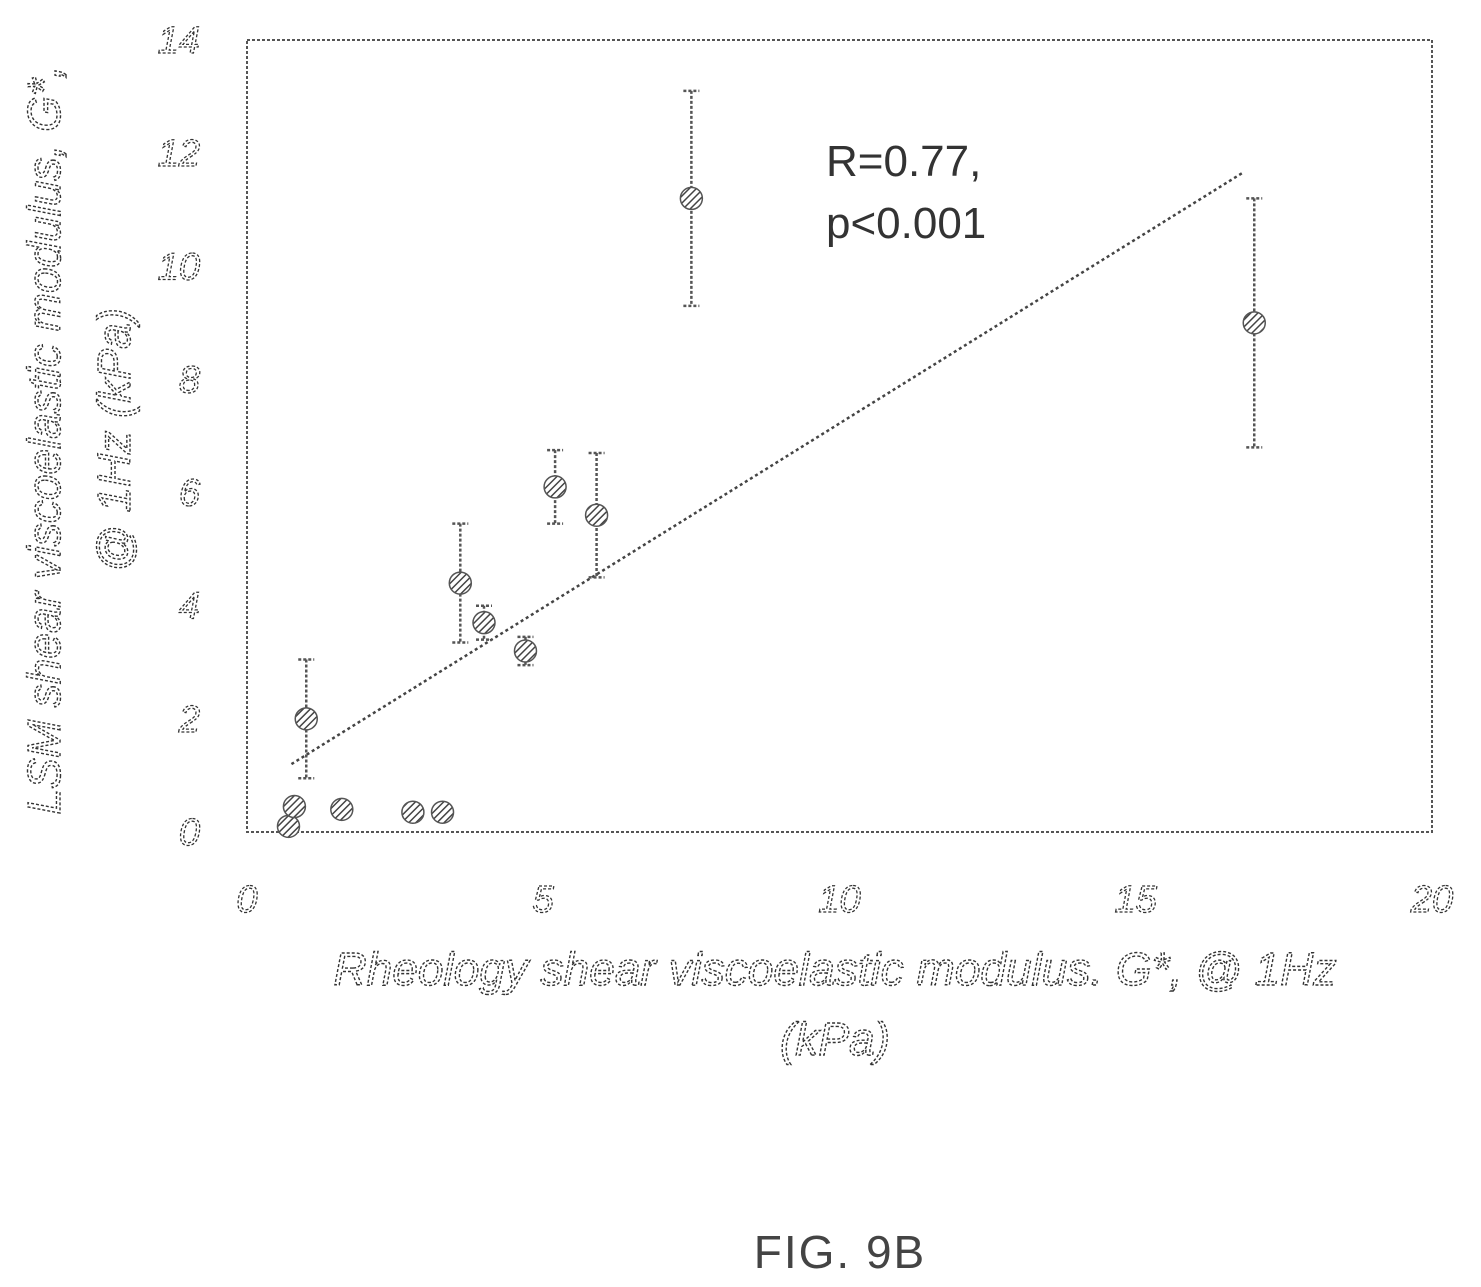  What do you see at coordinates (1136, 900) in the screenshot?
I see `x-tick-label: 15` at bounding box center [1136, 900].